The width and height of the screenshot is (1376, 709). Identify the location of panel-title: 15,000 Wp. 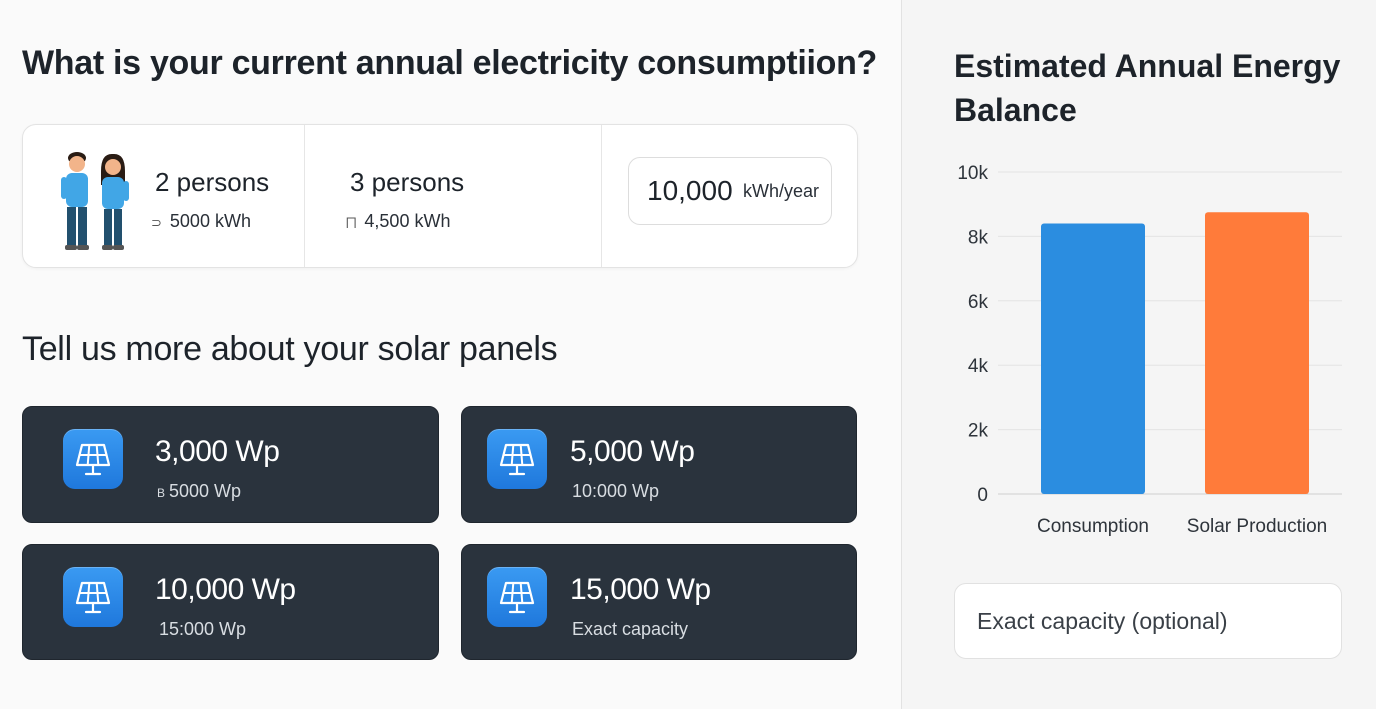
(640, 589).